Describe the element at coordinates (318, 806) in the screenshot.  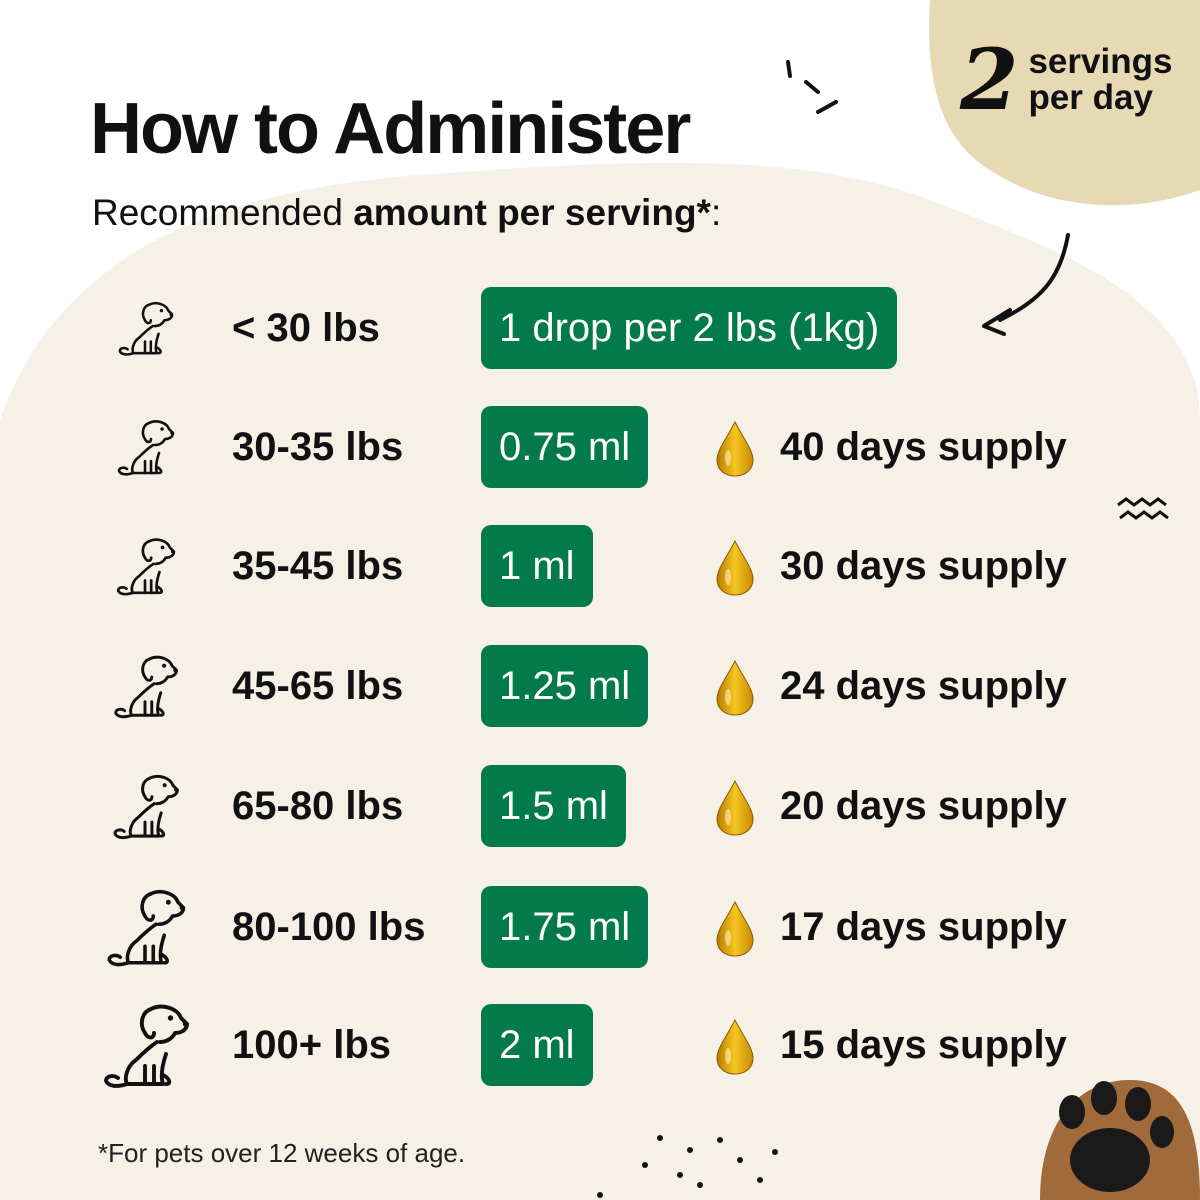
I see `weight-range: 65-80 lbs` at that location.